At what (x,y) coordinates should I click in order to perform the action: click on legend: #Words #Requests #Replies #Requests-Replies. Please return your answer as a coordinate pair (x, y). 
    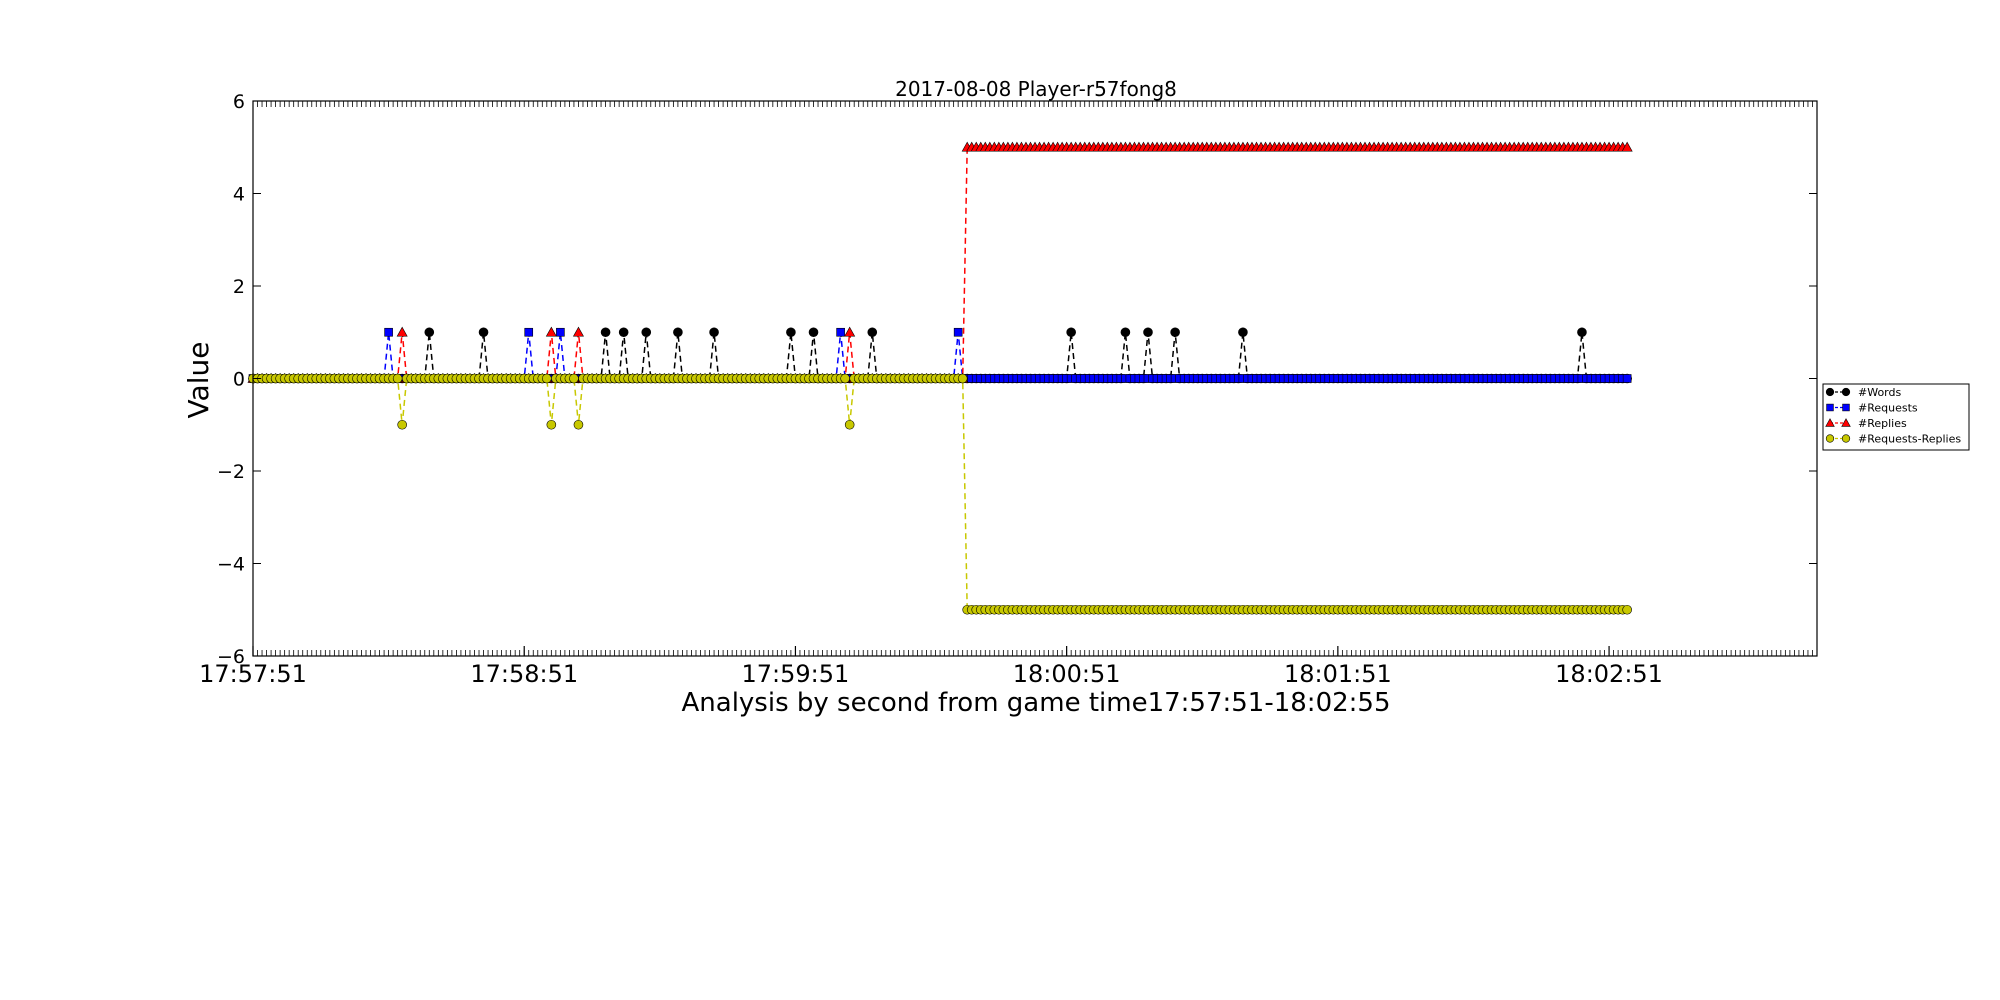
    Looking at the image, I should click on (1896, 417).